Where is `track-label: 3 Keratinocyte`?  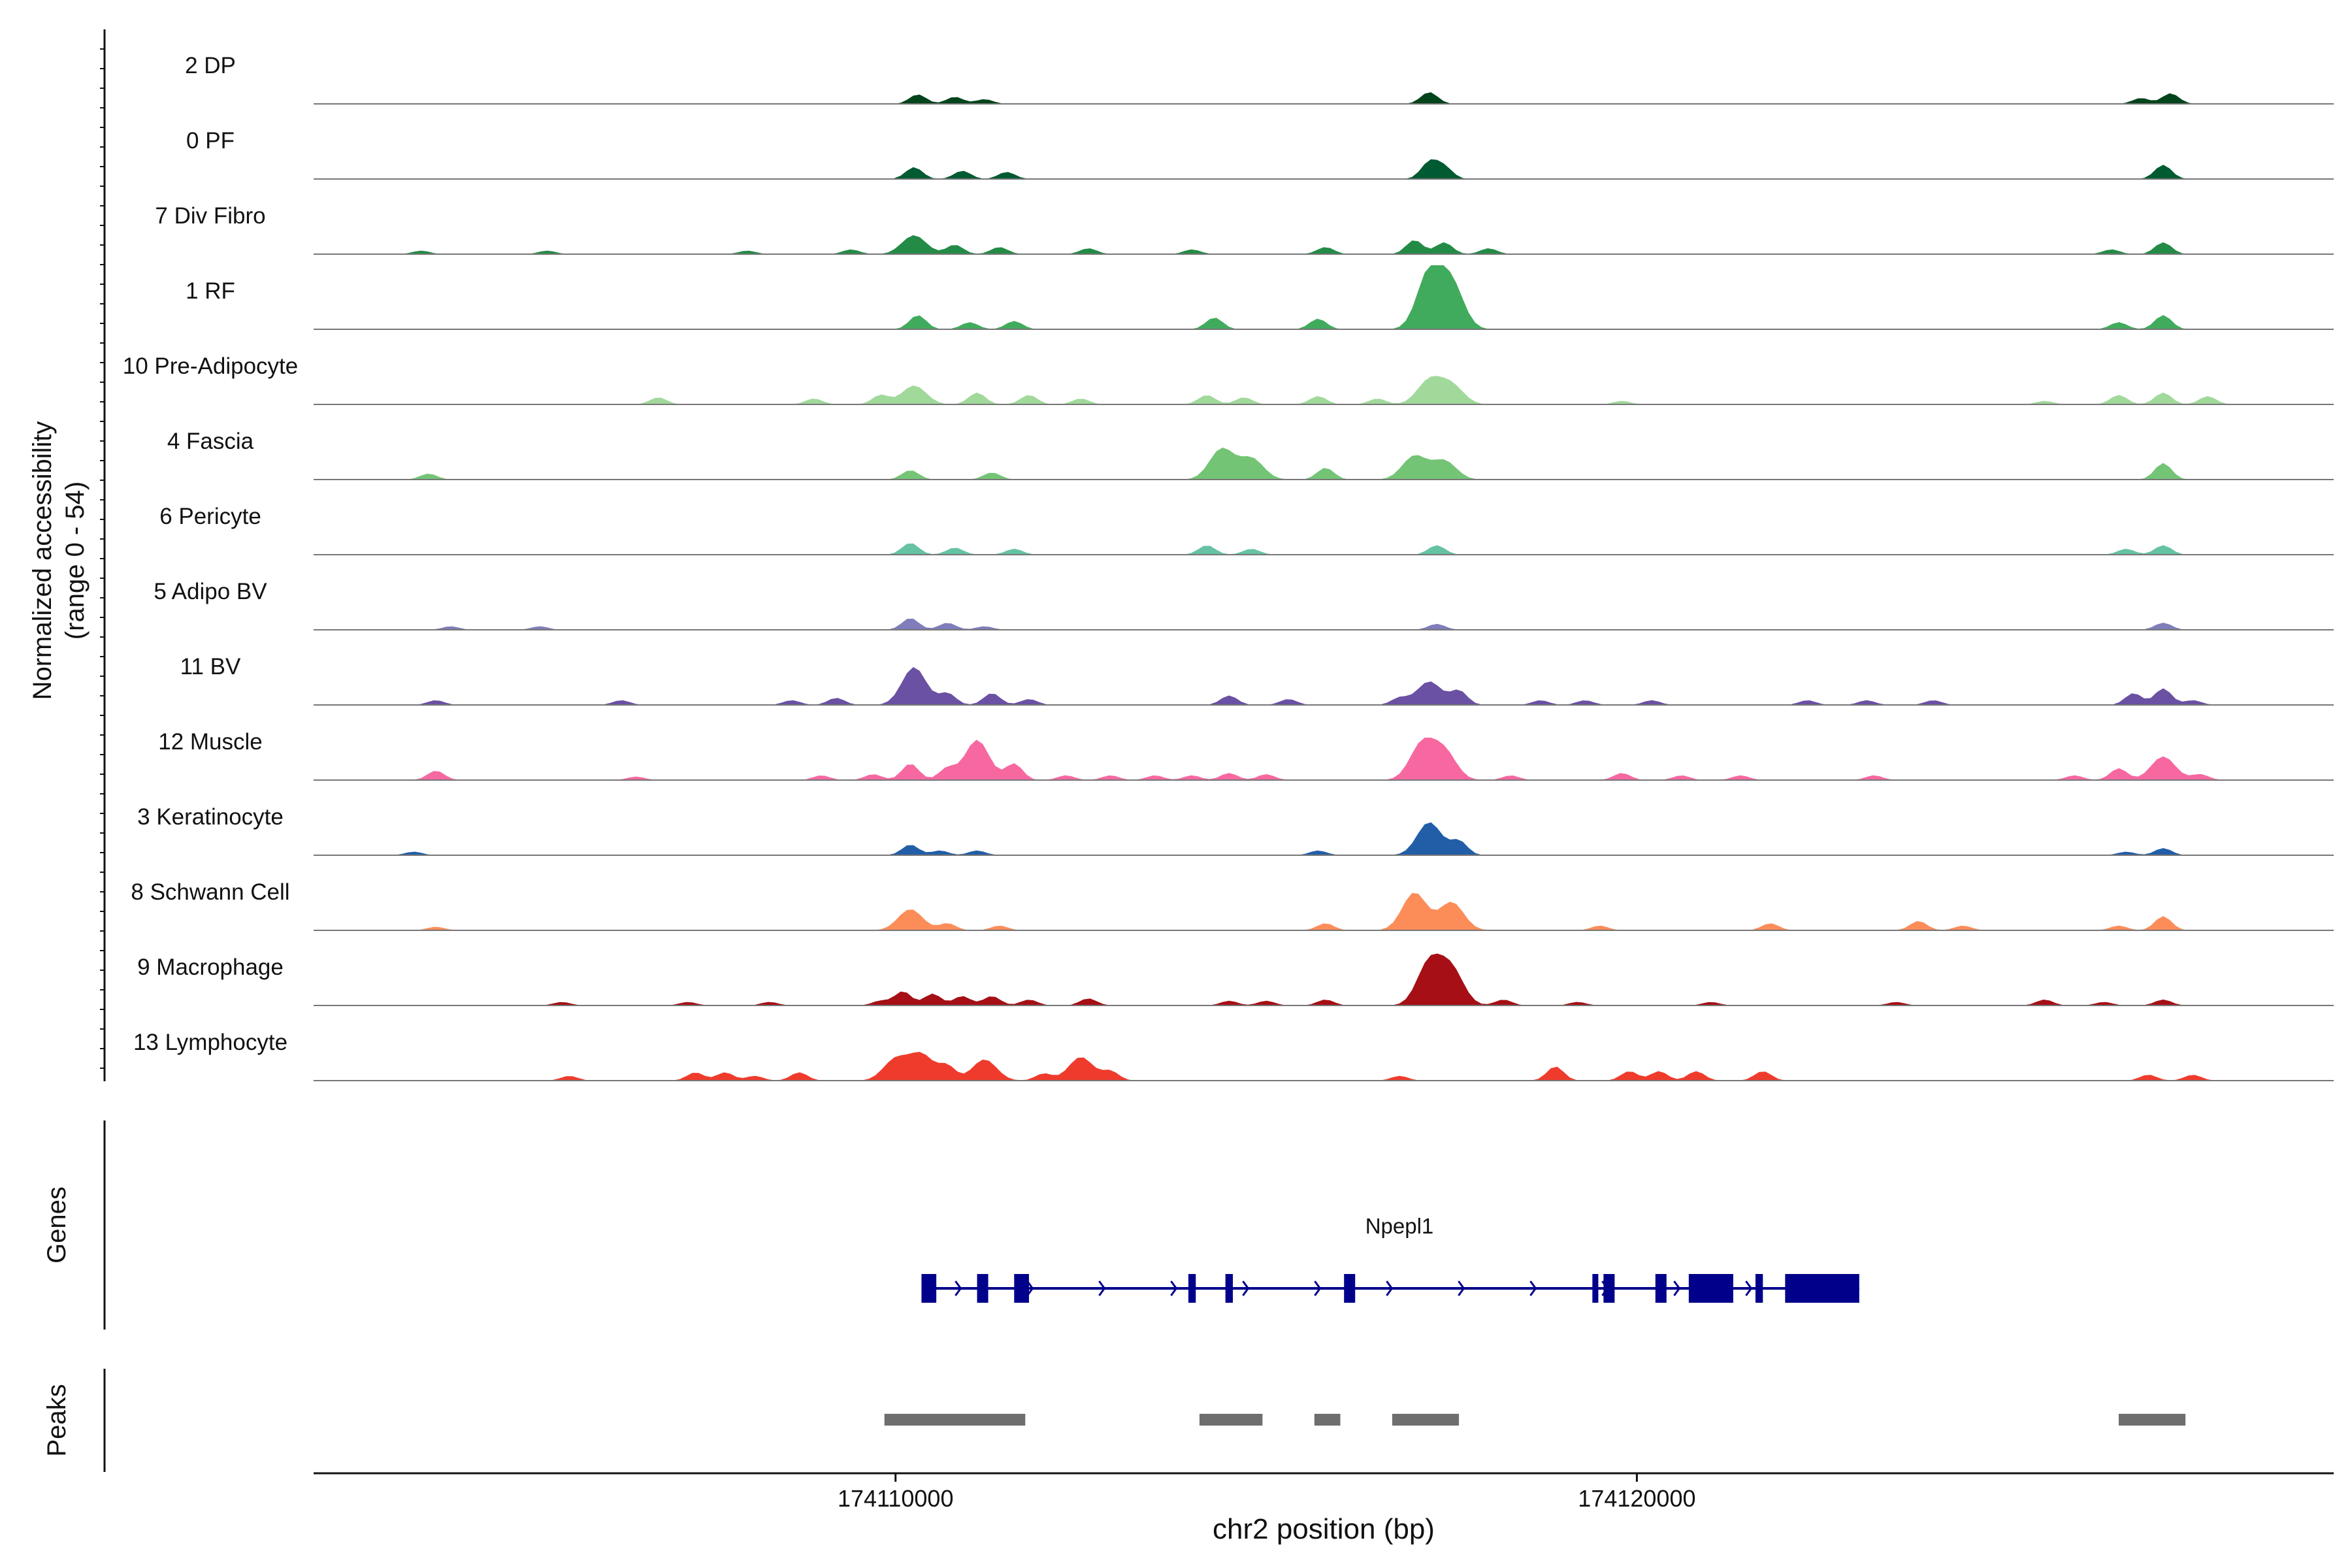 track-label: 3 Keratinocyte is located at coordinates (210, 817).